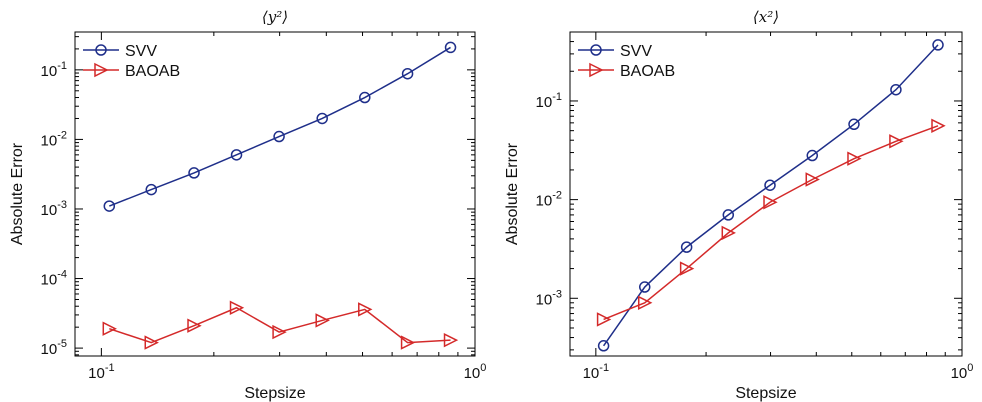 Image resolution: width=982 pixels, height=402 pixels. I want to click on y-tick-label: 10⁻⁵, so click(54, 348).